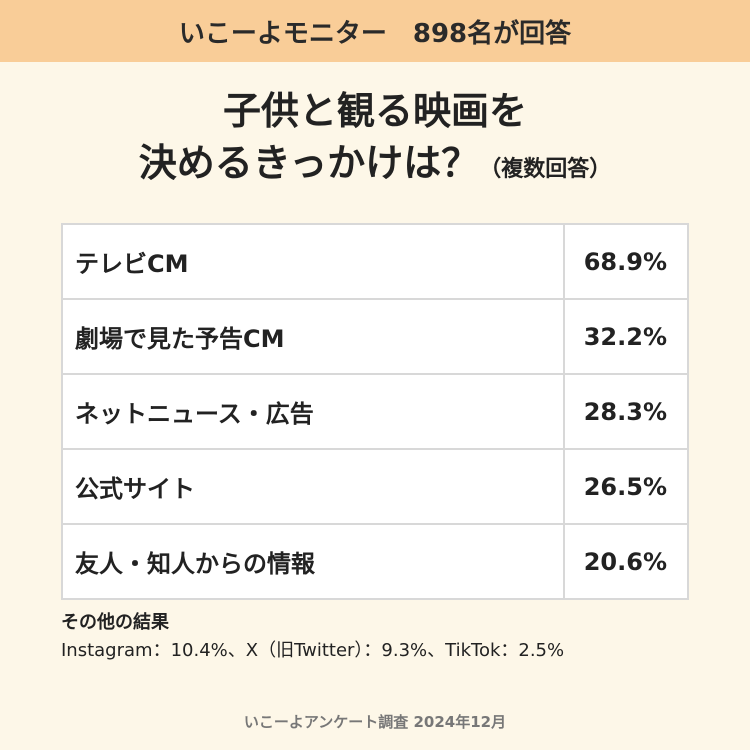 This screenshot has width=750, height=750. What do you see at coordinates (625, 411) in the screenshot?
I see `row-value: 28.3%` at bounding box center [625, 411].